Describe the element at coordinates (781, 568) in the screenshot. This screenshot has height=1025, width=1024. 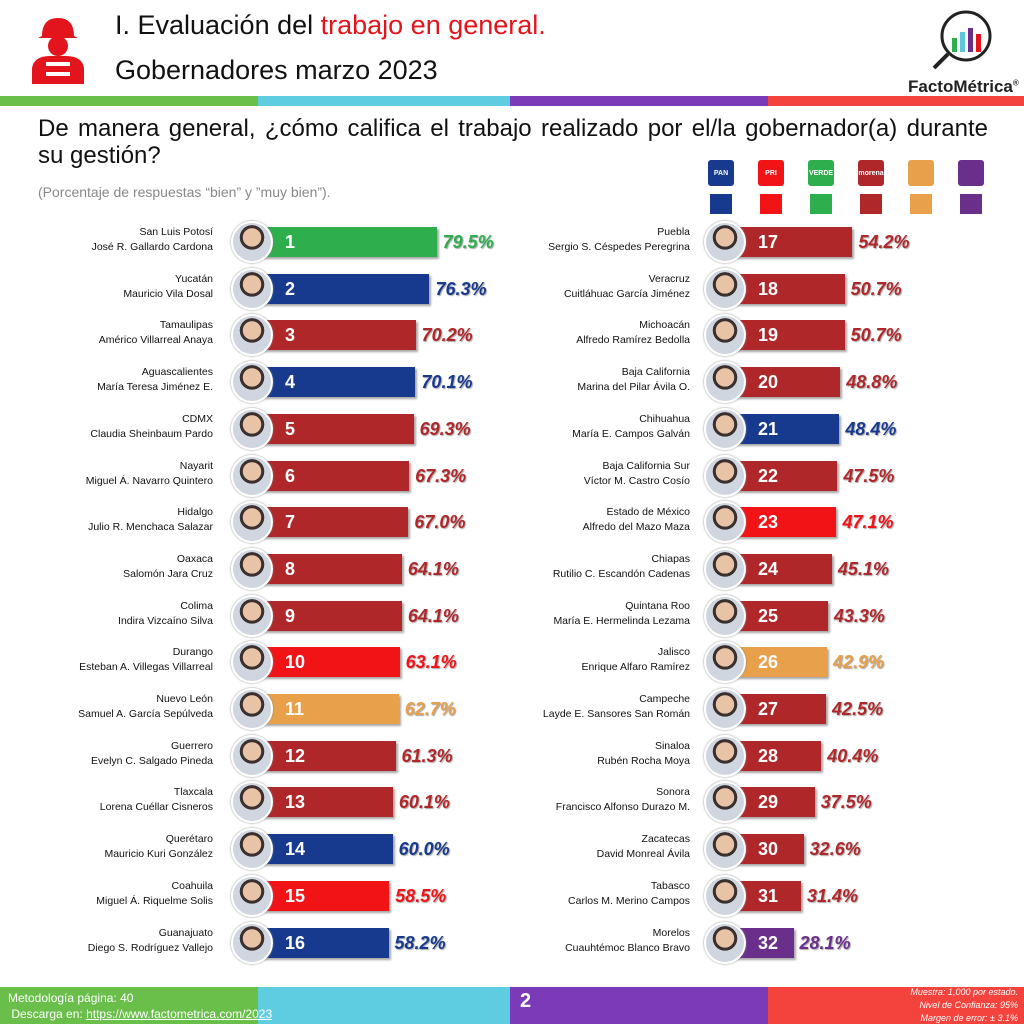
I see `bar: 24` at that location.